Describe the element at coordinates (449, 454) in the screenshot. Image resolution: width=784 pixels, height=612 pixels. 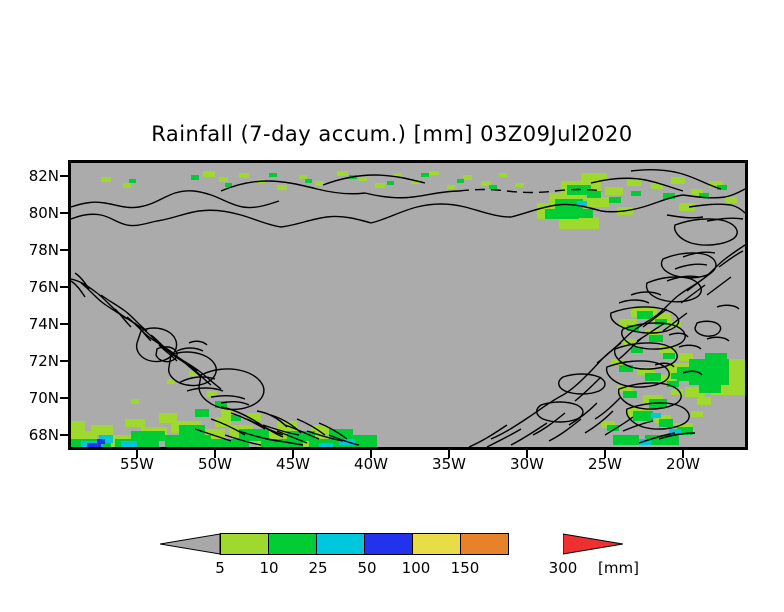
I see `x-tick-mark-35w` at that location.